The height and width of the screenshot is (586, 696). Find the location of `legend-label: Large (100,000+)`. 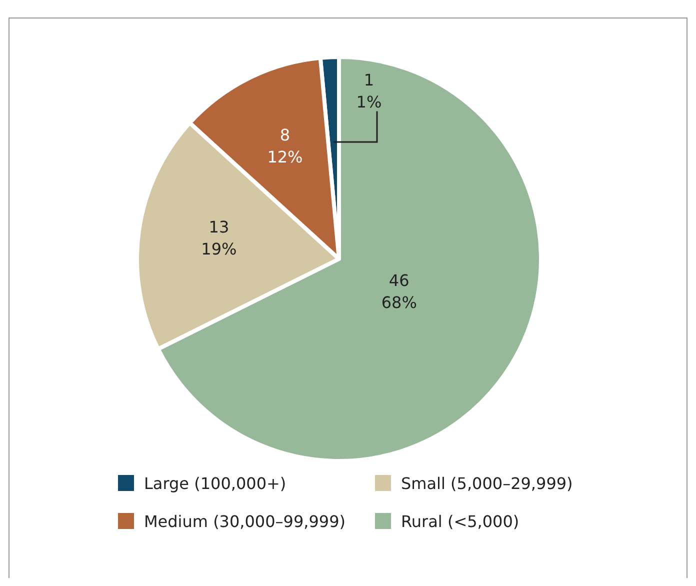

legend-label: Large (100,000+) is located at coordinates (215, 483).